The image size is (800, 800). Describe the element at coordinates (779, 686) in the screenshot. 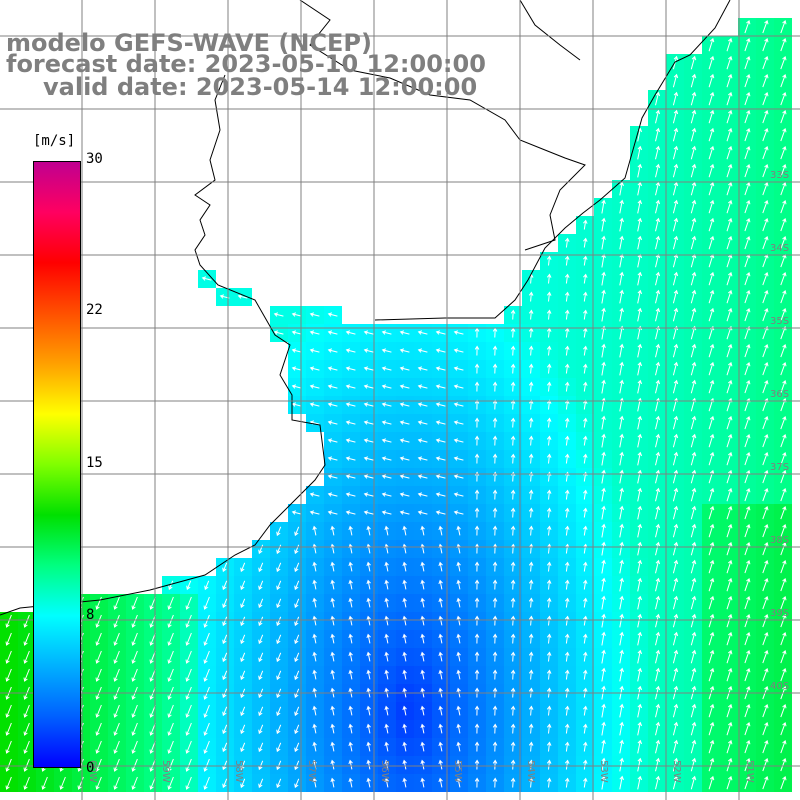

I see `lat-label: 40S` at that location.